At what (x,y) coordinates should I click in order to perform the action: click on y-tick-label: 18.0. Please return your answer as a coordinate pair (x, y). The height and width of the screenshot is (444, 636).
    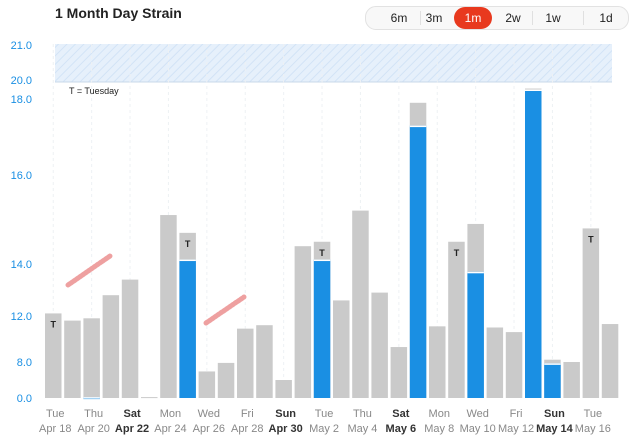
    Looking at the image, I should click on (21, 100).